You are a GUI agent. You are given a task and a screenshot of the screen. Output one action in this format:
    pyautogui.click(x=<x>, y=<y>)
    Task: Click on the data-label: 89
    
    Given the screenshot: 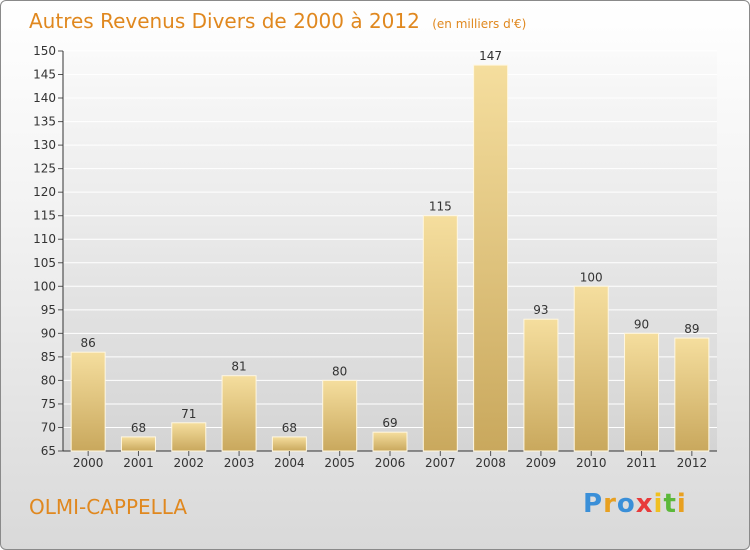 What is the action you would take?
    pyautogui.click(x=691, y=329)
    